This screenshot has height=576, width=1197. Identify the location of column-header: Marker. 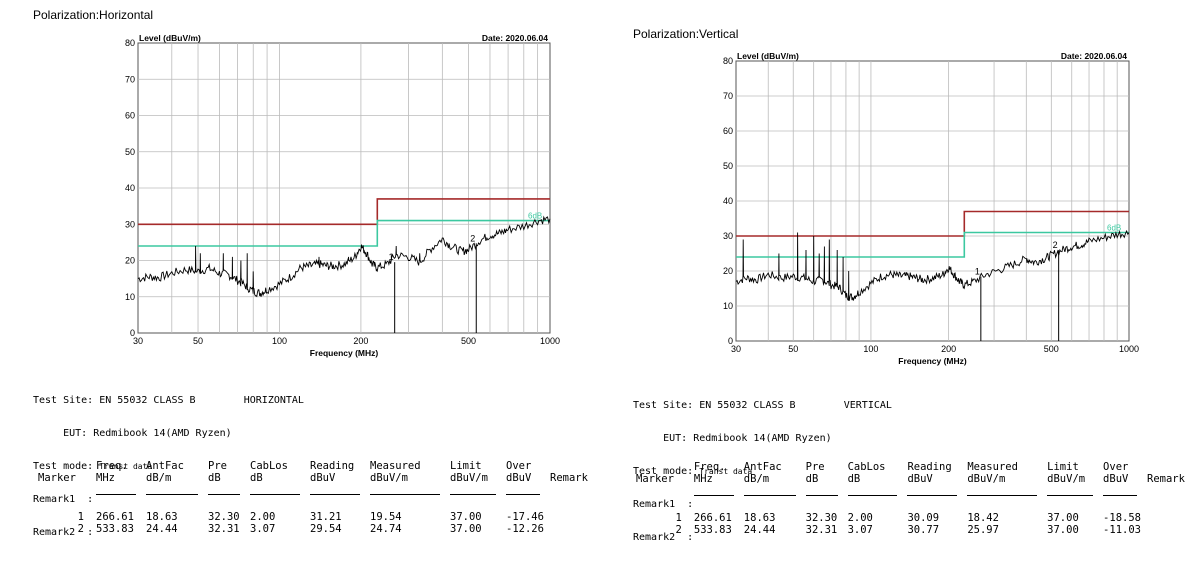
(67, 477).